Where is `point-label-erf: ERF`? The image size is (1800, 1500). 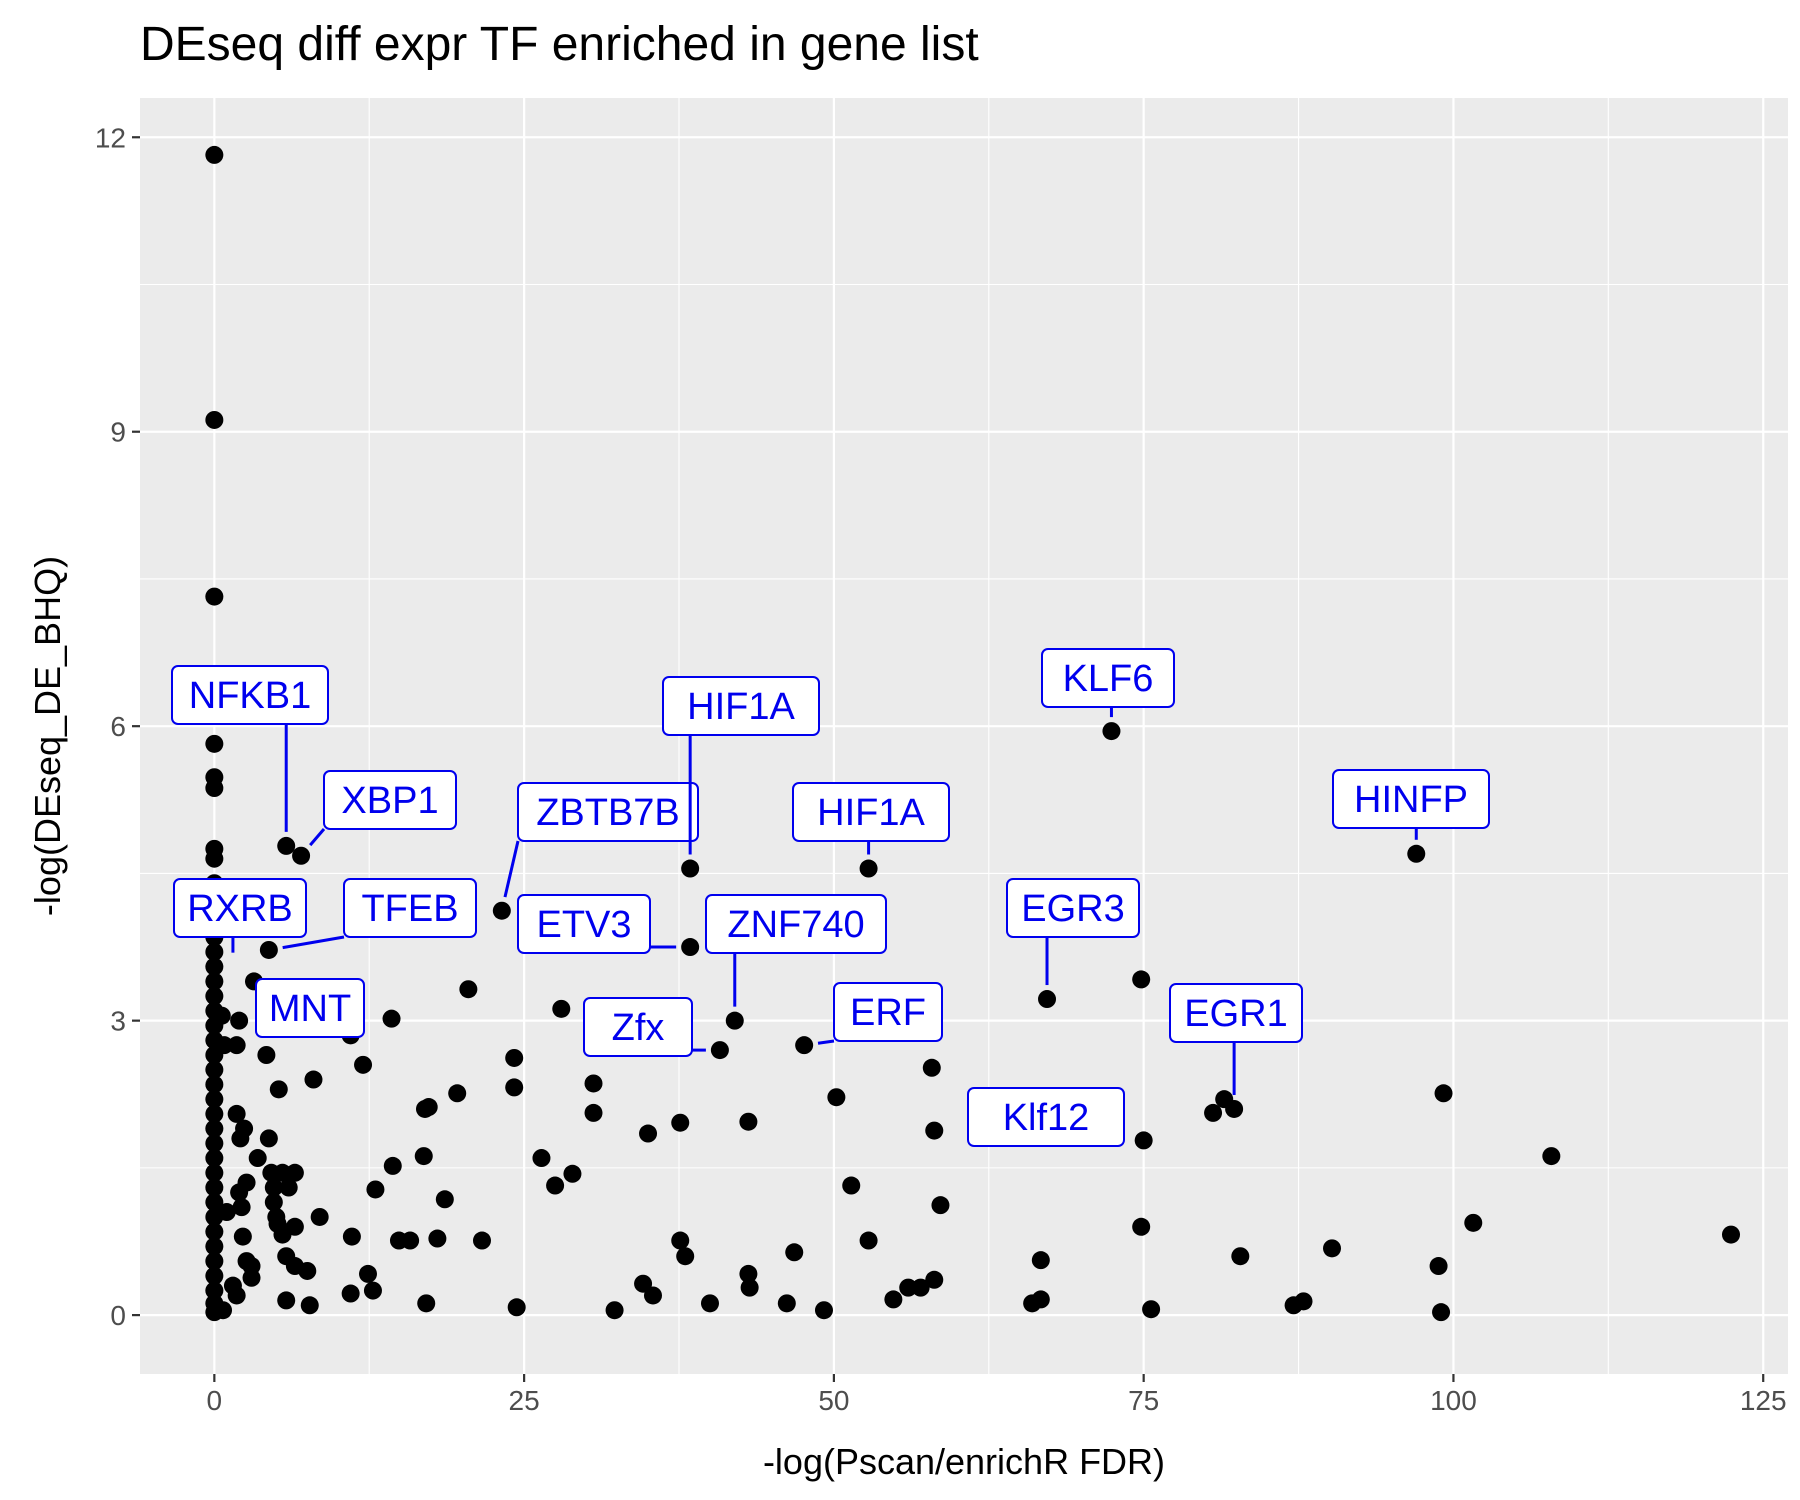 point-label-erf: ERF is located at coordinates (880, 1013).